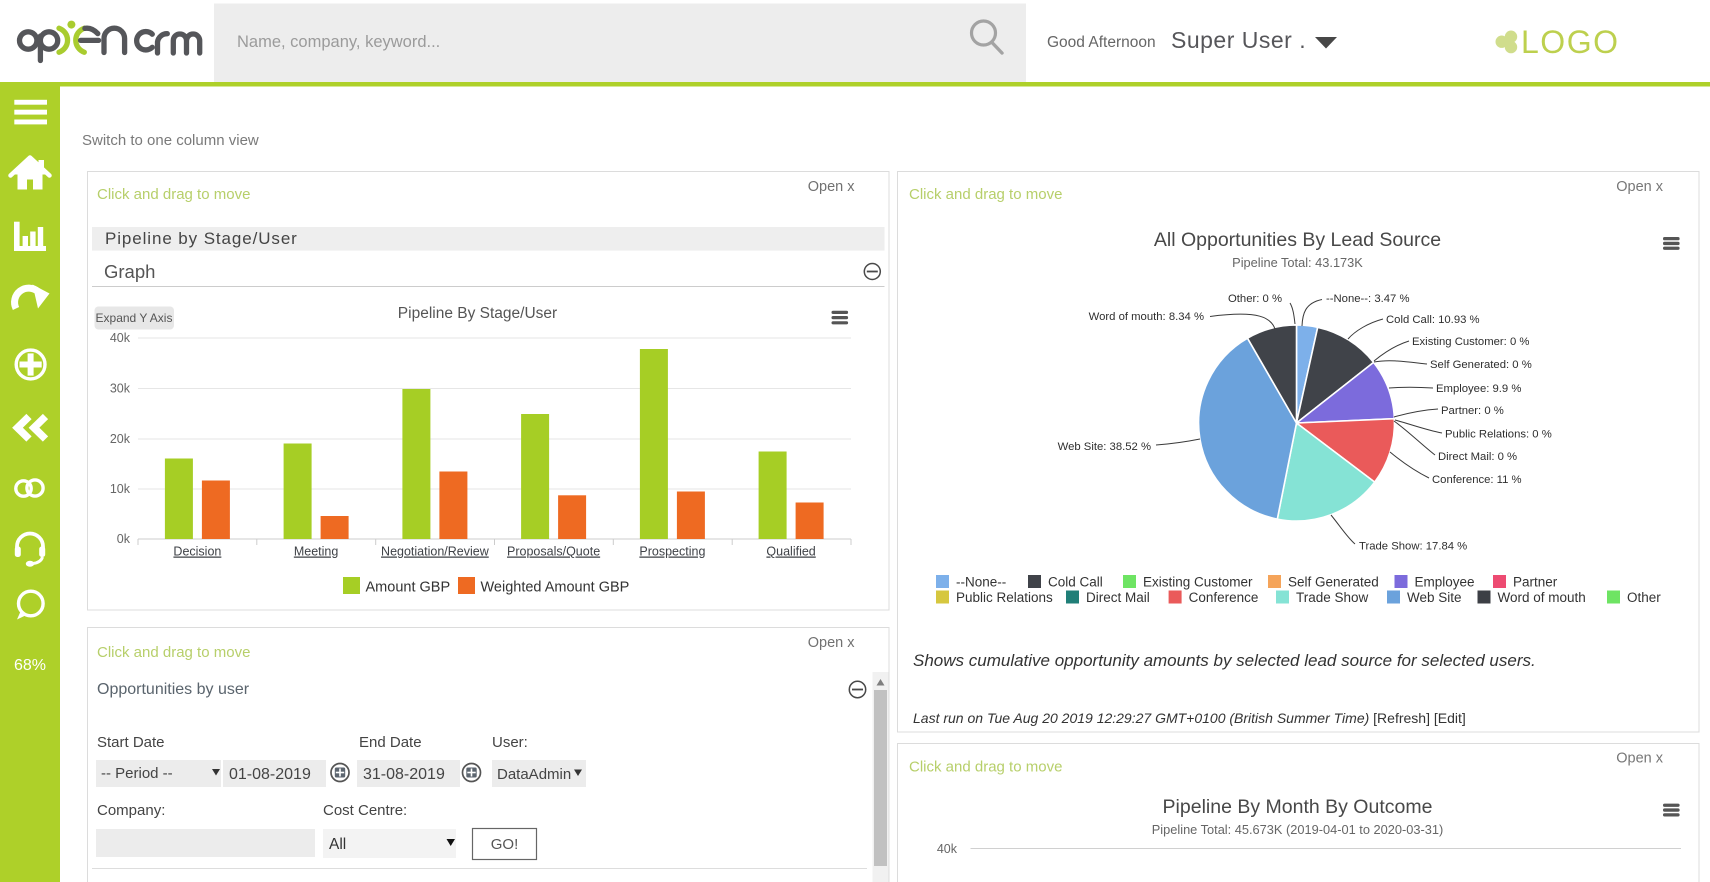  What do you see at coordinates (390, 742) in the screenshot?
I see `svg-text: End Date` at bounding box center [390, 742].